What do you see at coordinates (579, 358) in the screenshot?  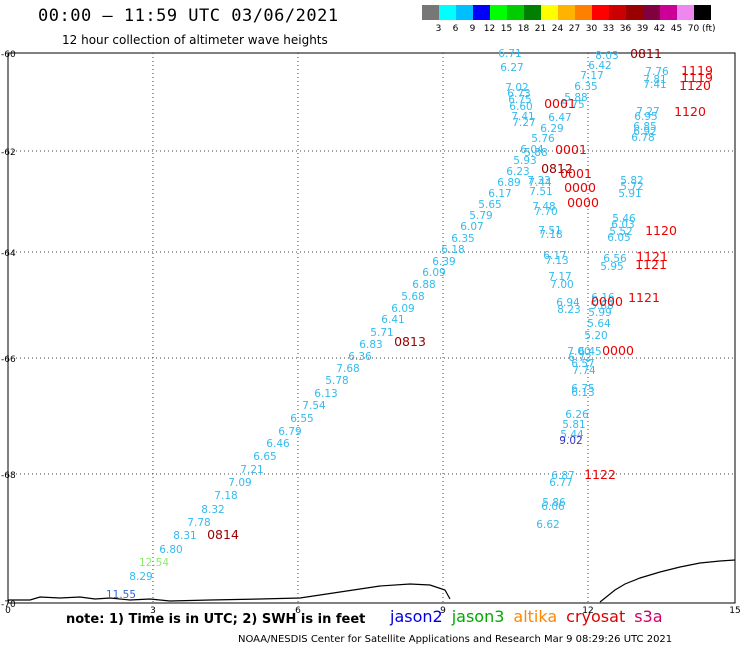 I see `wave-height-label: 6.72` at bounding box center [579, 358].